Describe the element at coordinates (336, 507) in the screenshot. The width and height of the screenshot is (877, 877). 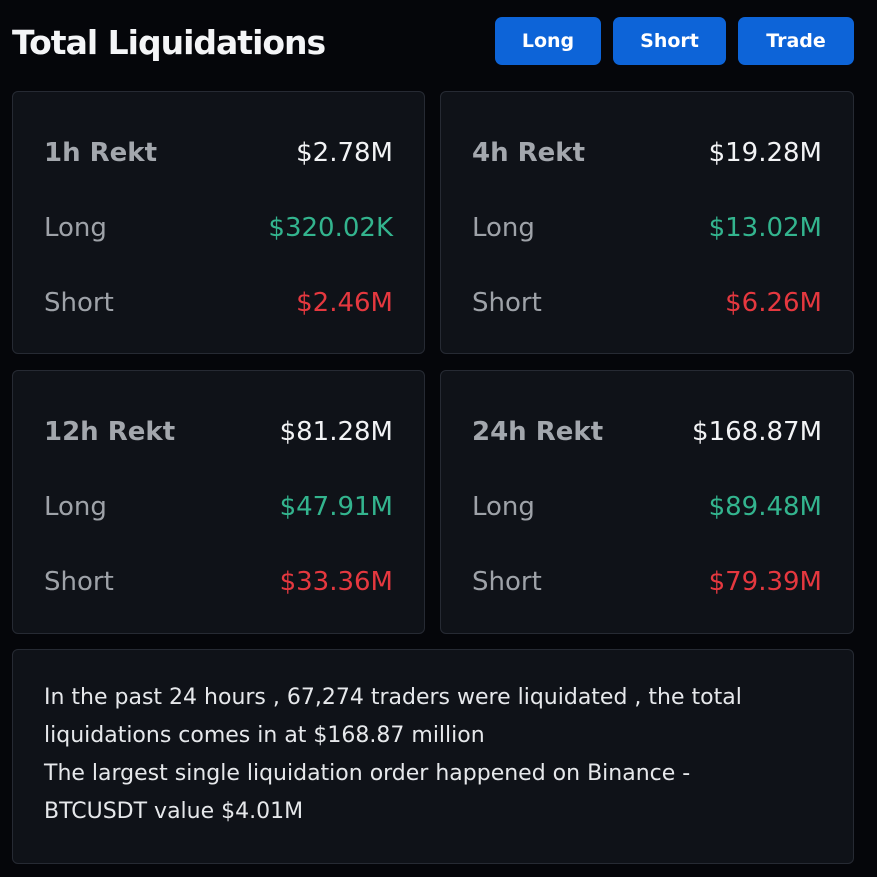
I see `long-value: $47.91M` at that location.